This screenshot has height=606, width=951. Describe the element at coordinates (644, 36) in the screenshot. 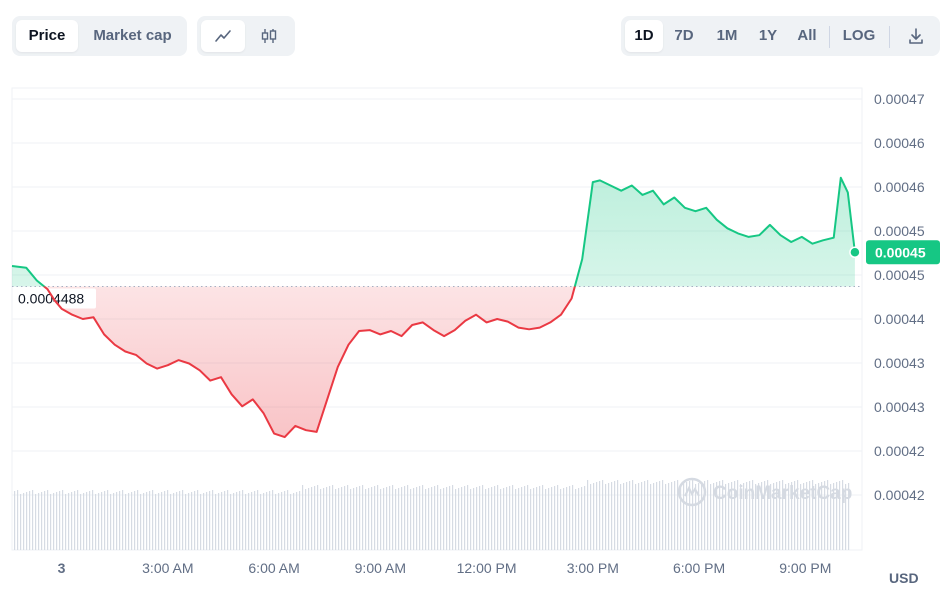

I see `range-1d: 1D` at that location.